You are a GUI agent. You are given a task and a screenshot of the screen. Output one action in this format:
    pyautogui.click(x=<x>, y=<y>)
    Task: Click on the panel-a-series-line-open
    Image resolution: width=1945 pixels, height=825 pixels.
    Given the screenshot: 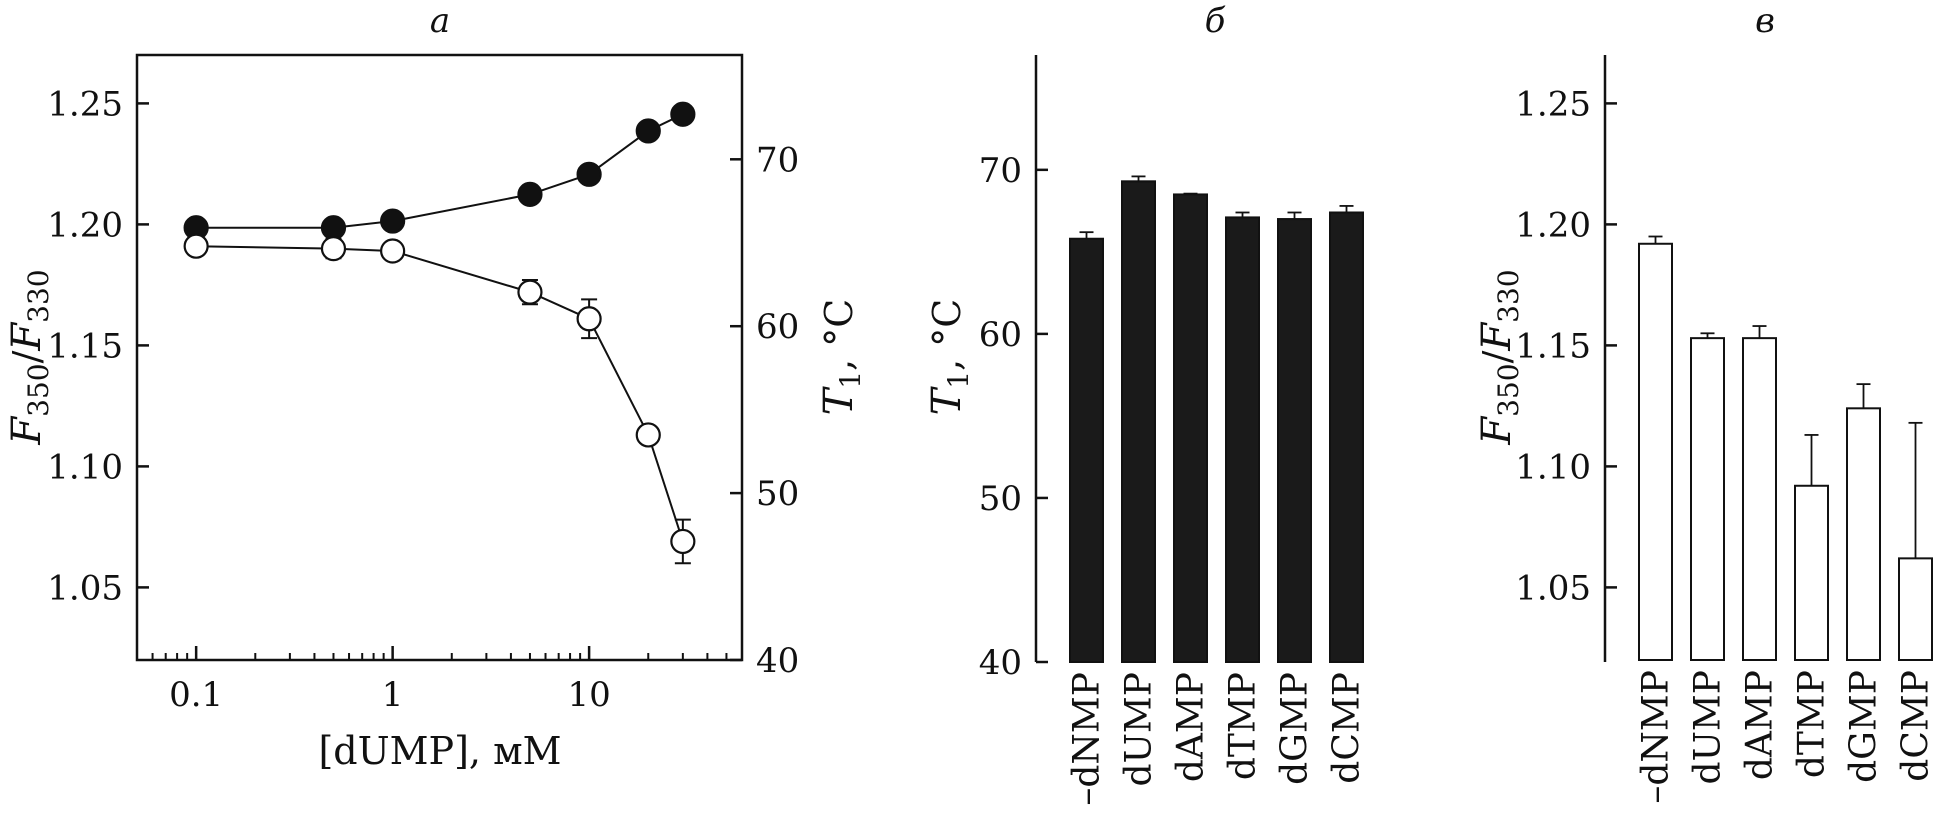 What is the action you would take?
    pyautogui.click(x=440, y=393)
    